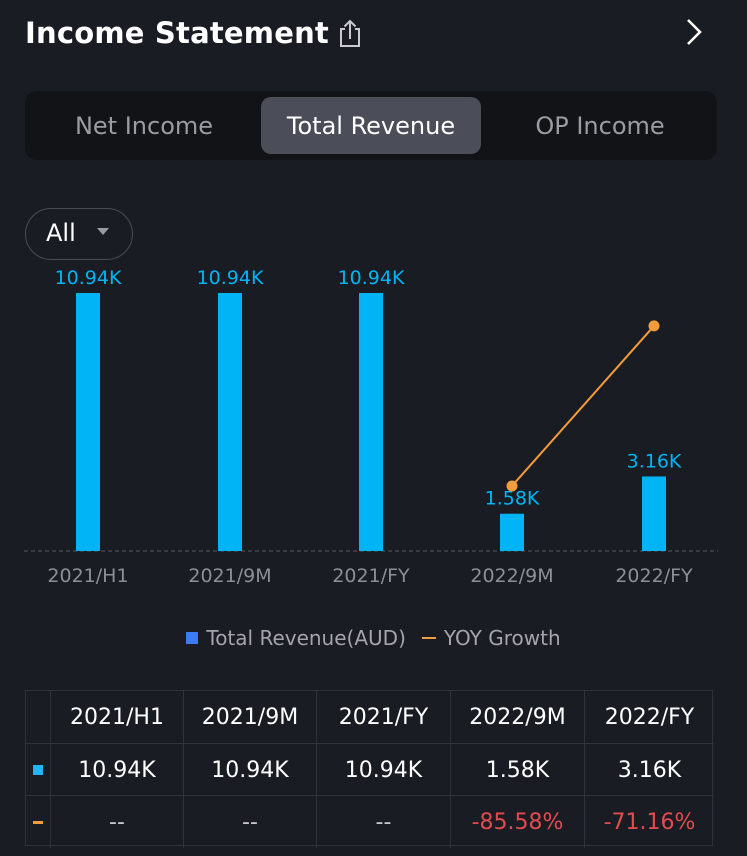 The width and height of the screenshot is (747, 856). I want to click on table-cell: 3.16K, so click(649, 770).